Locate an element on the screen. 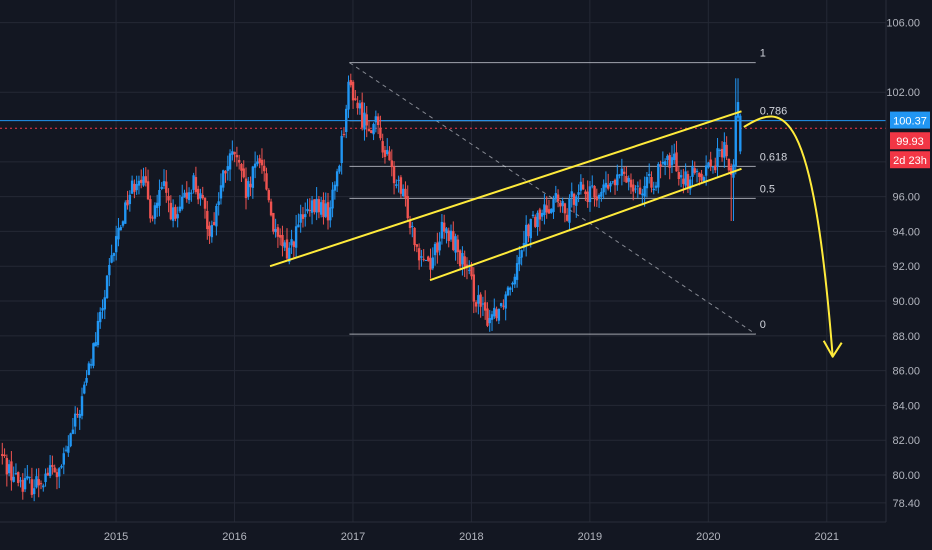  x-tick-label: 2016 is located at coordinates (234, 537).